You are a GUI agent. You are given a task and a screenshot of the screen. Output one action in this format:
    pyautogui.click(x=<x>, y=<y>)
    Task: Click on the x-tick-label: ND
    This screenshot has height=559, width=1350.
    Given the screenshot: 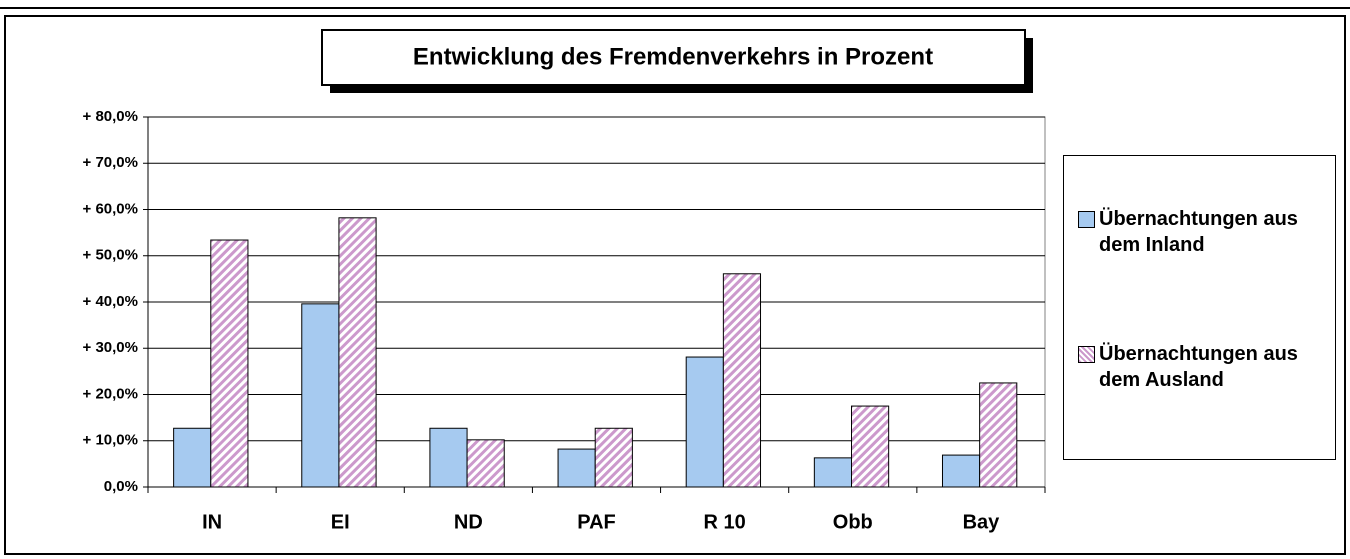 What is the action you would take?
    pyautogui.click(x=468, y=522)
    